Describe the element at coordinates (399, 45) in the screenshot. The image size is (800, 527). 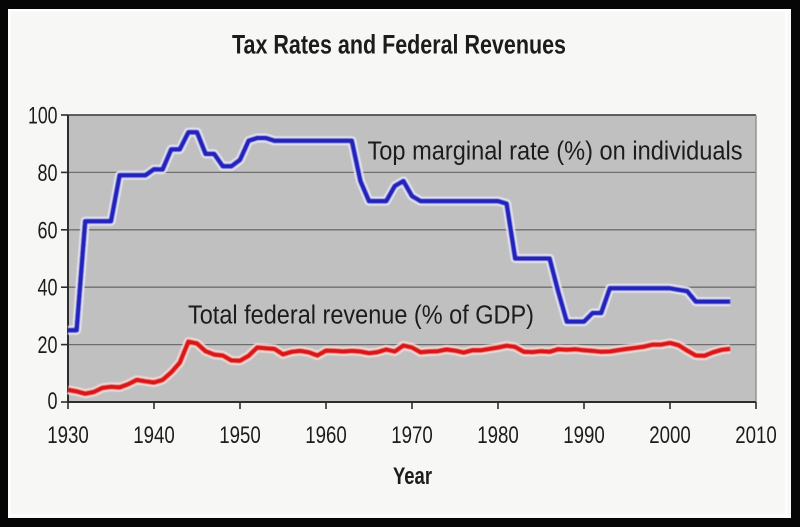
I see `svg-text: Tax Rates and Federal Revenues` at that location.